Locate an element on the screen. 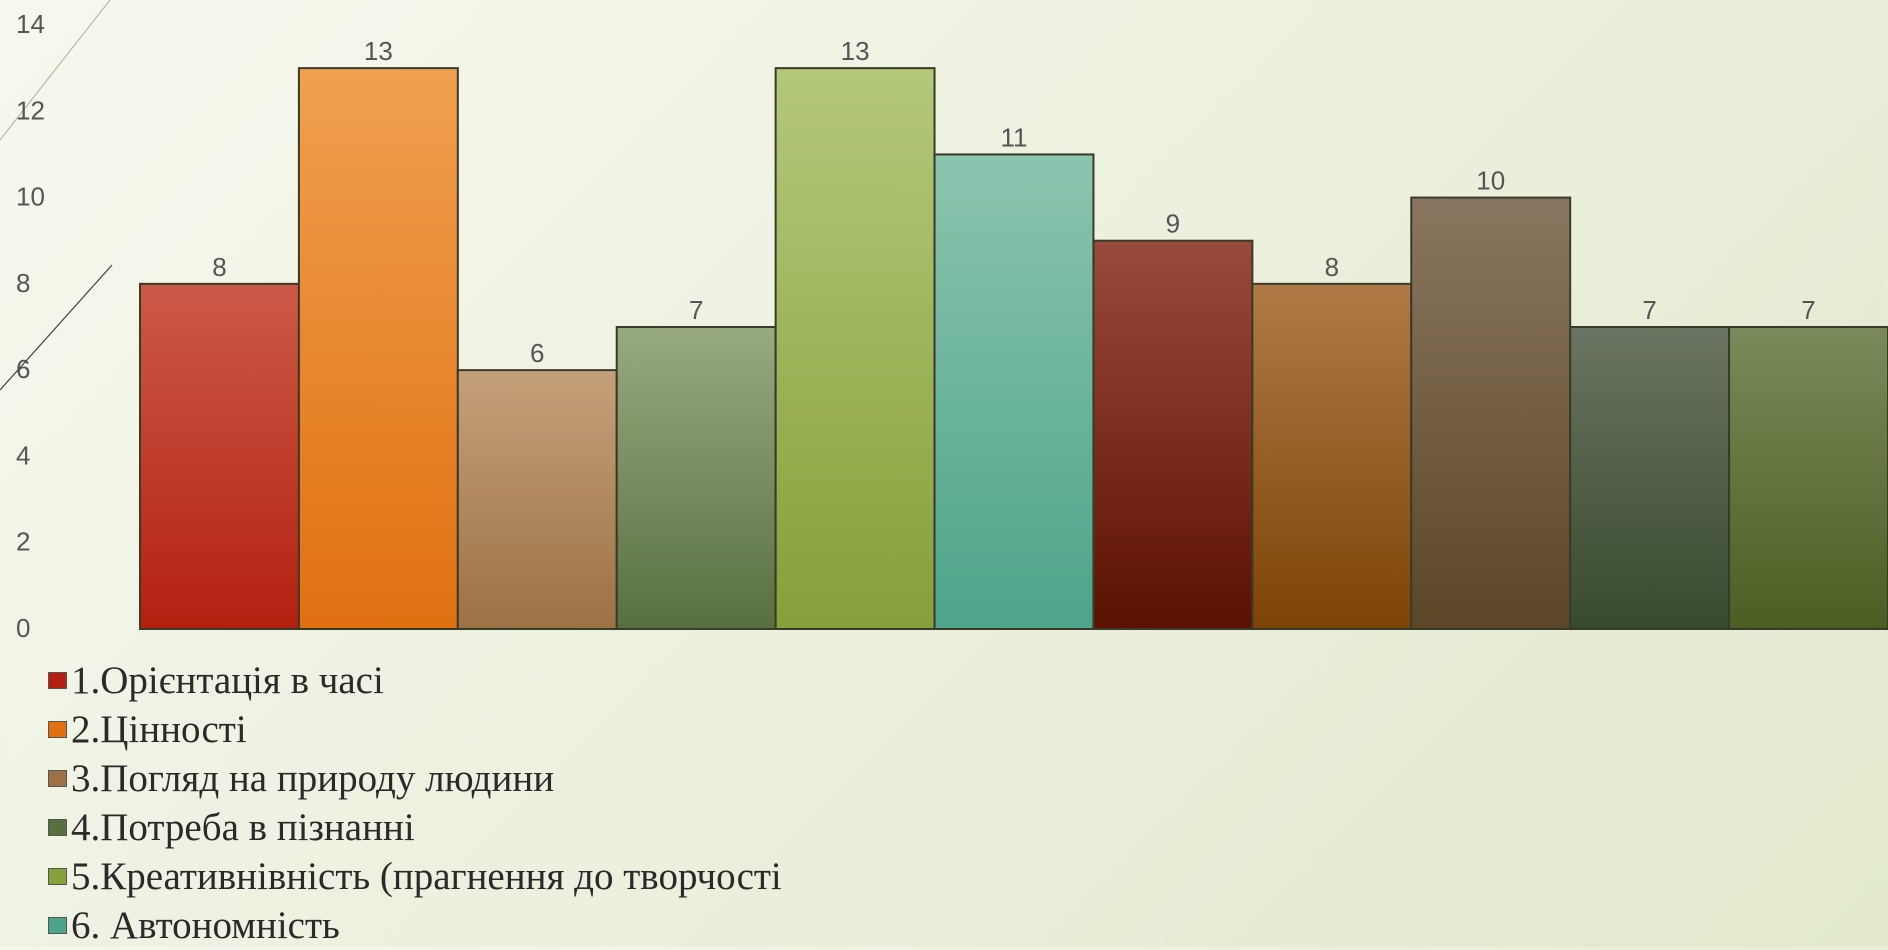 This screenshot has height=950, width=1888. legend-item: 6. Автономність is located at coordinates (415, 925).